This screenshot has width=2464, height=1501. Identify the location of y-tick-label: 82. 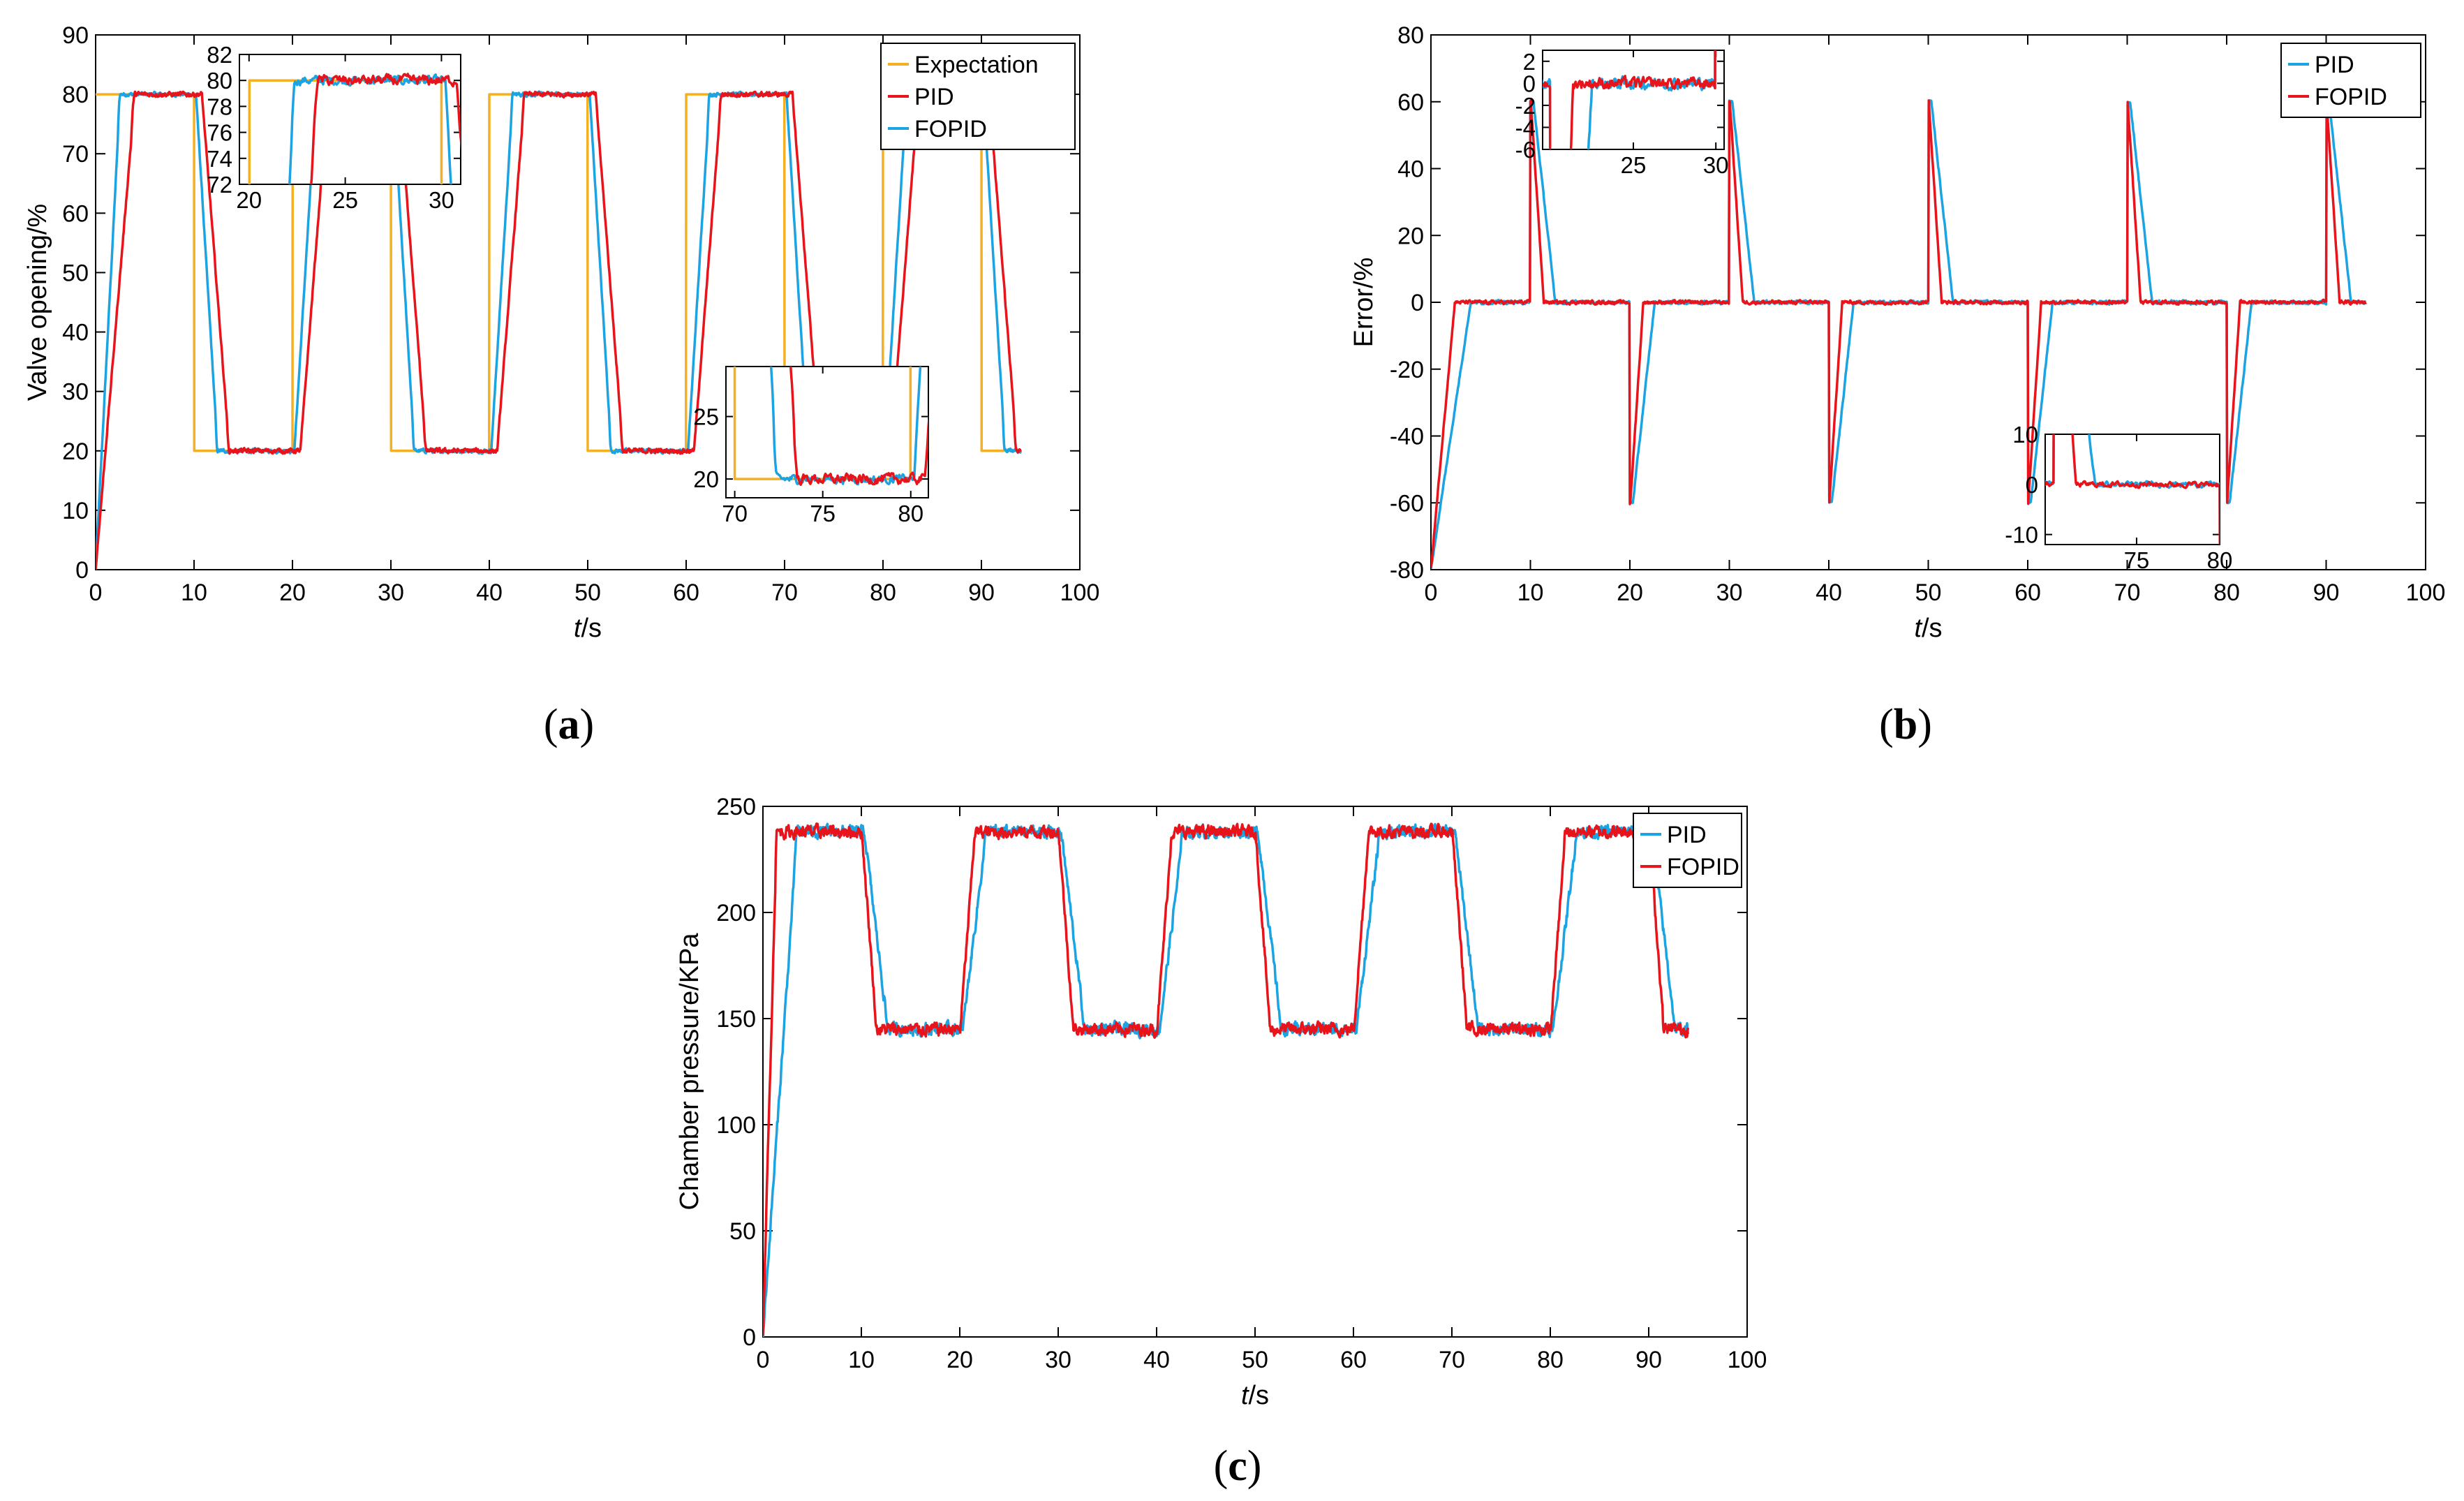
(219, 55).